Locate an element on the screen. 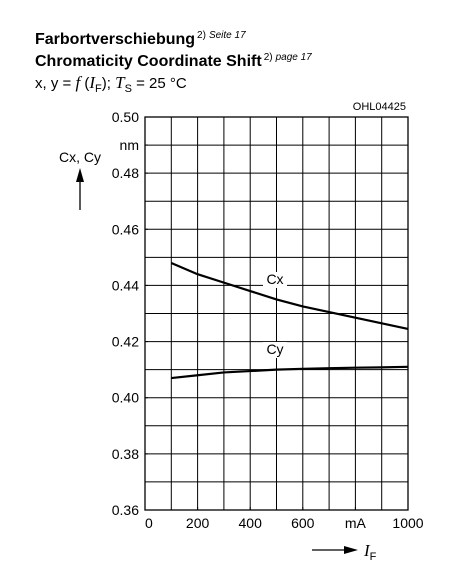 The height and width of the screenshot is (587, 464). y-tick-label: 0.42 is located at coordinates (125, 342).